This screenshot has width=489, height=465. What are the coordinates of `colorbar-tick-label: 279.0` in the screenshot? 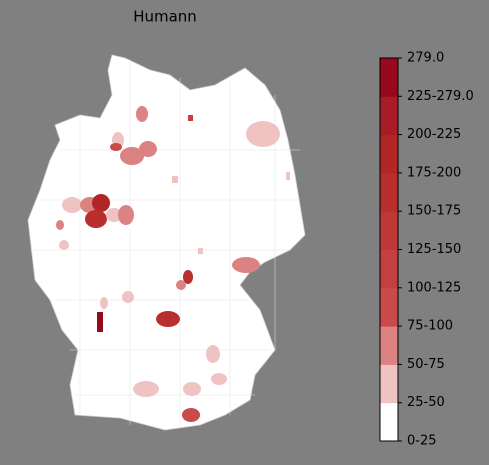 It's located at (425, 58).